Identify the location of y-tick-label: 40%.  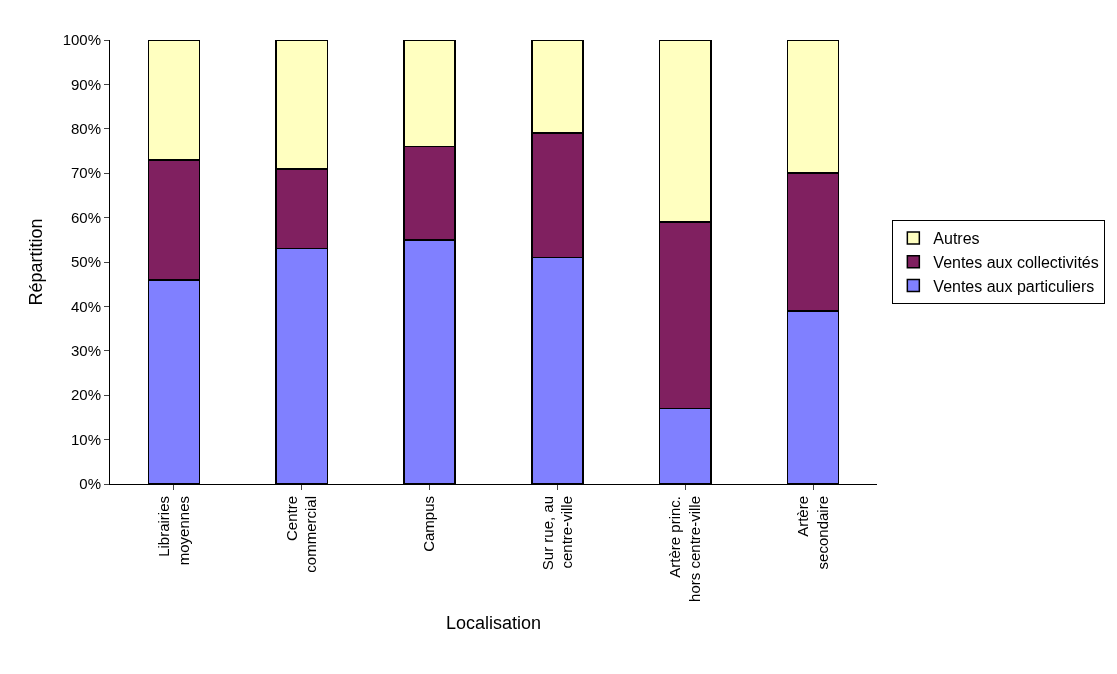
(85, 306).